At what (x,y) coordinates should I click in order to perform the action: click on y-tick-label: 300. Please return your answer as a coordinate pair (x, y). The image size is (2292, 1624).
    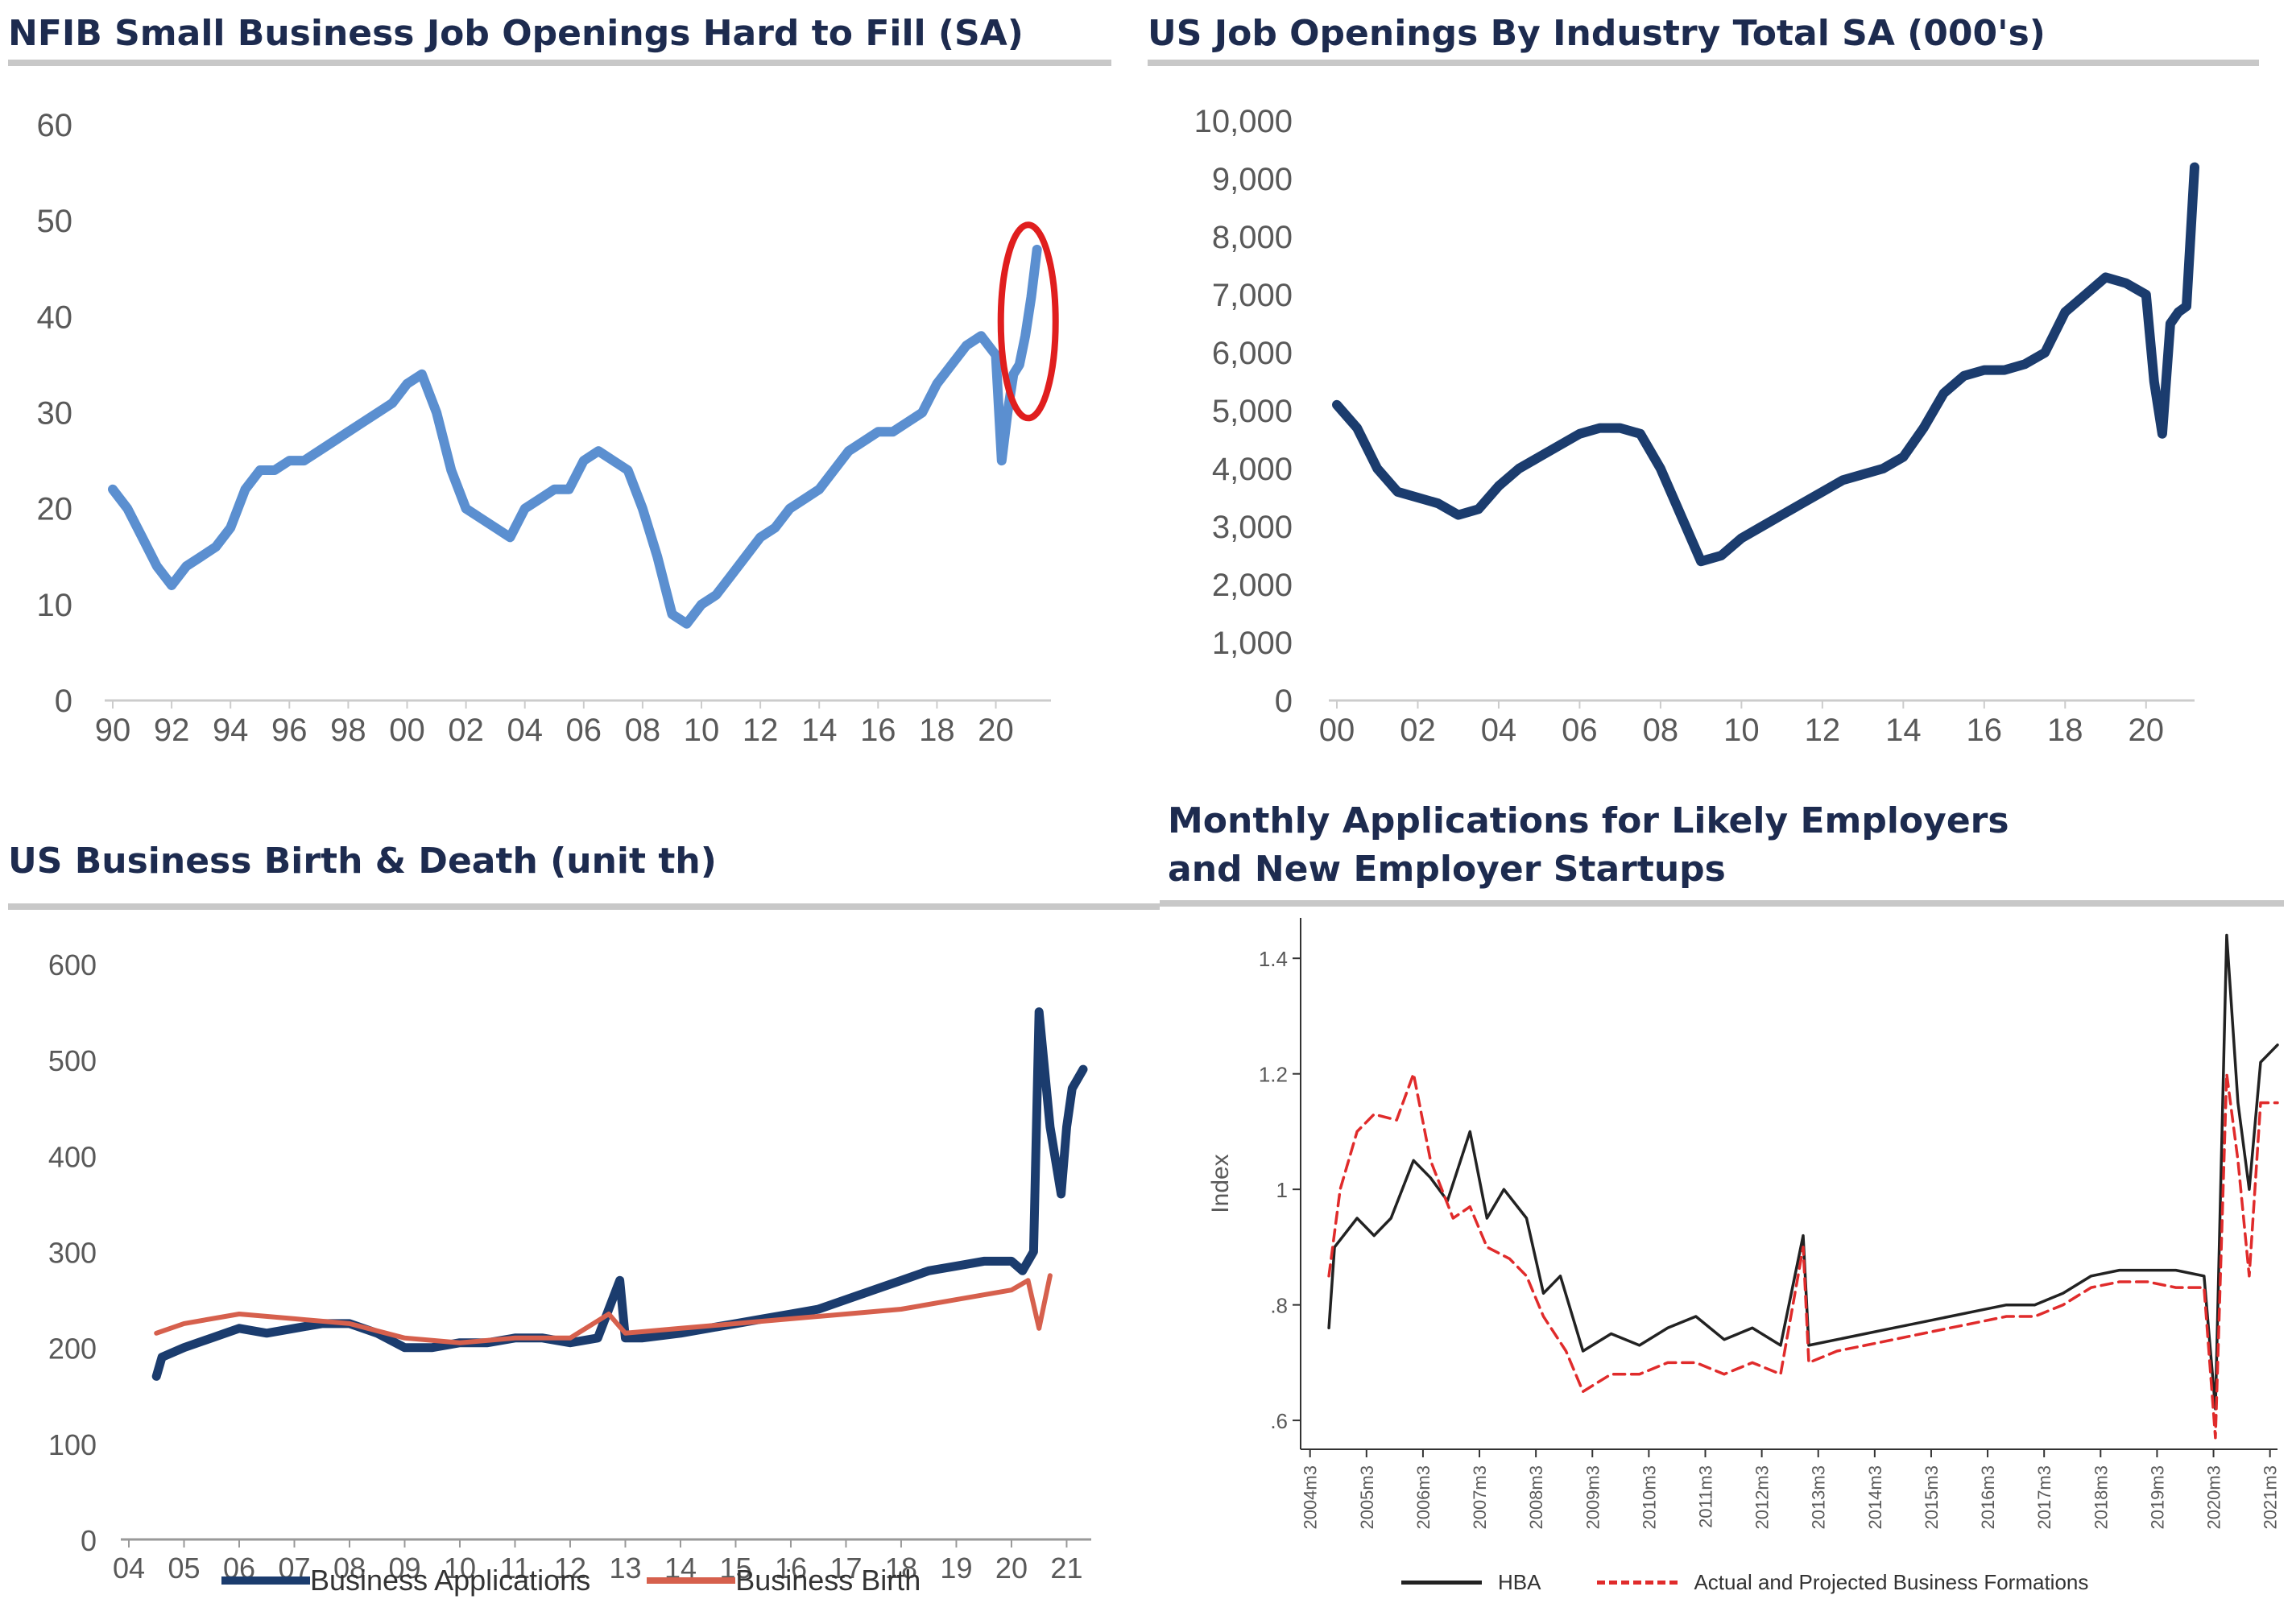
    Looking at the image, I should click on (72, 1253).